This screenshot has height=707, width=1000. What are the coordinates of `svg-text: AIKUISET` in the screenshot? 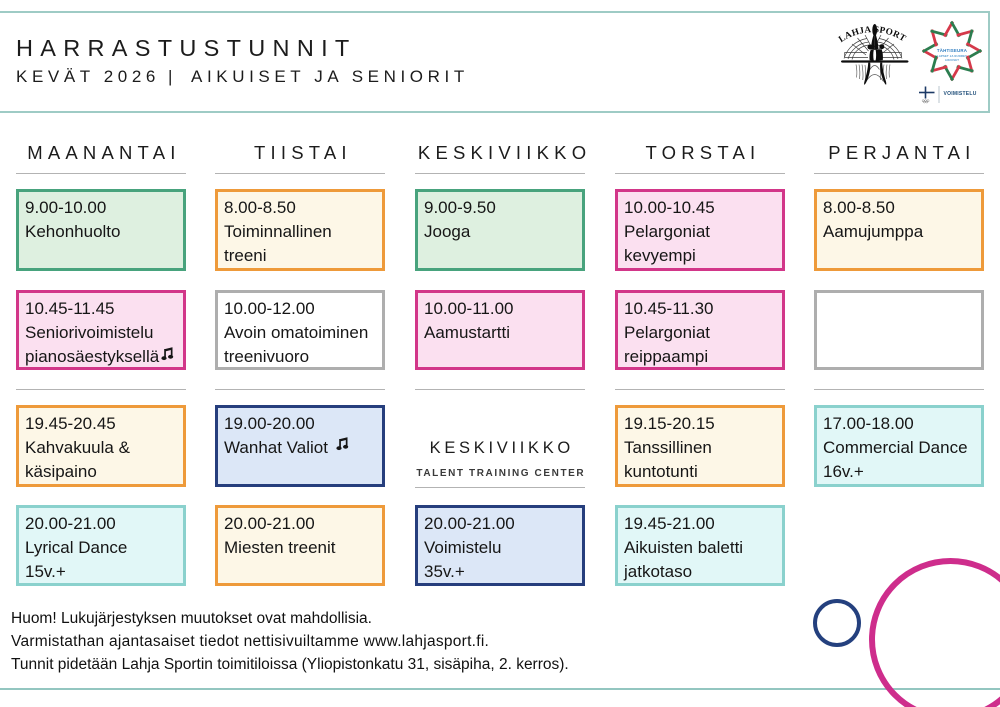 It's located at (952, 60).